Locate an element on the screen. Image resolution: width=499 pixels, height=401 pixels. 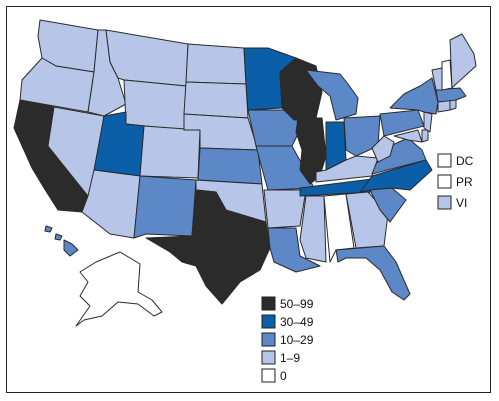
value-legend: 50–99 30–49 10–29 1–9 0 is located at coordinates (287, 339).